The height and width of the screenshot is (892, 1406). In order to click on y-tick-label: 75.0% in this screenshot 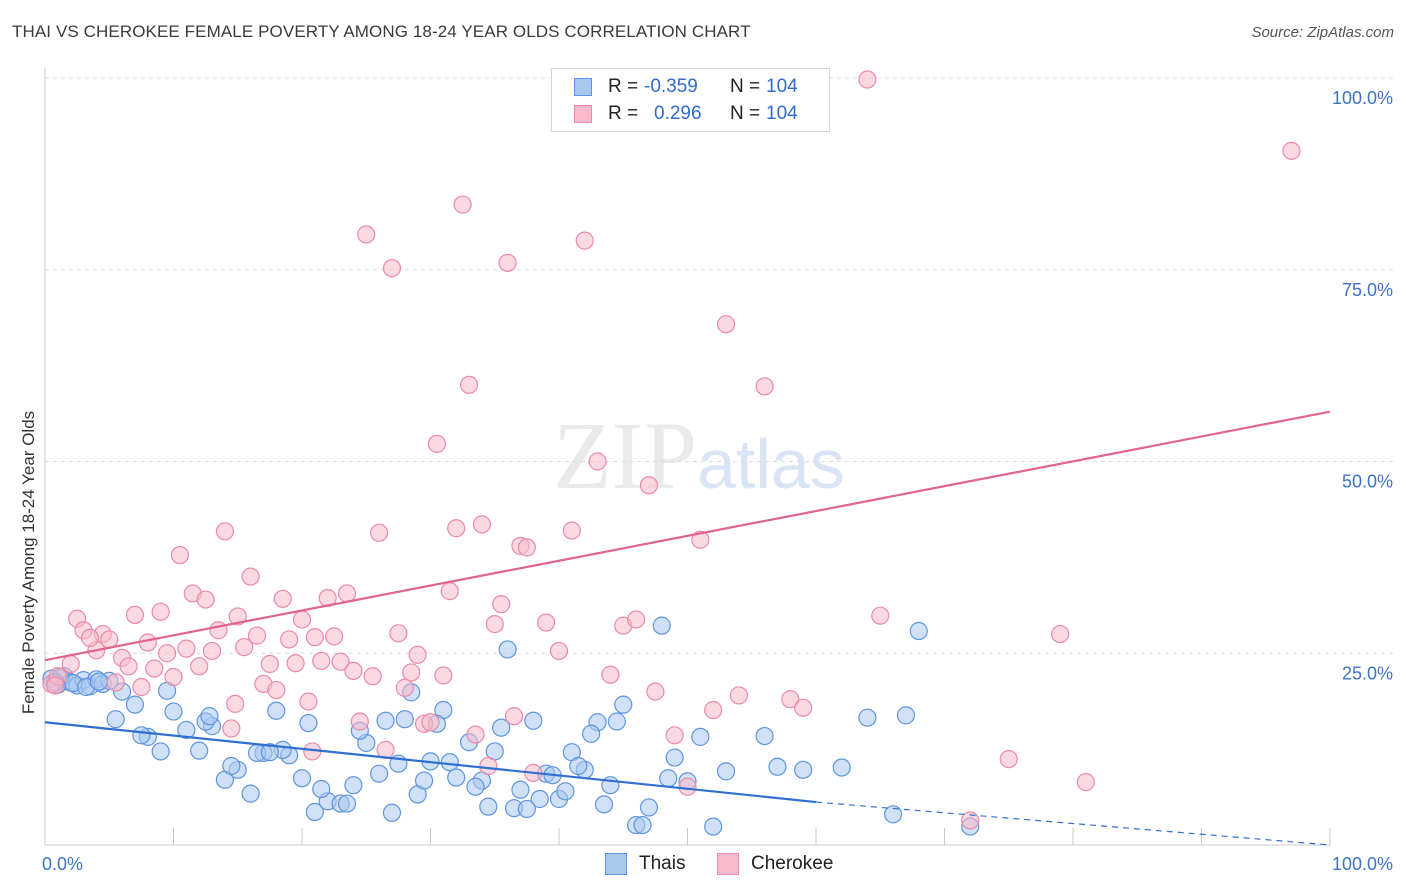, I will do `click(1367, 290)`.